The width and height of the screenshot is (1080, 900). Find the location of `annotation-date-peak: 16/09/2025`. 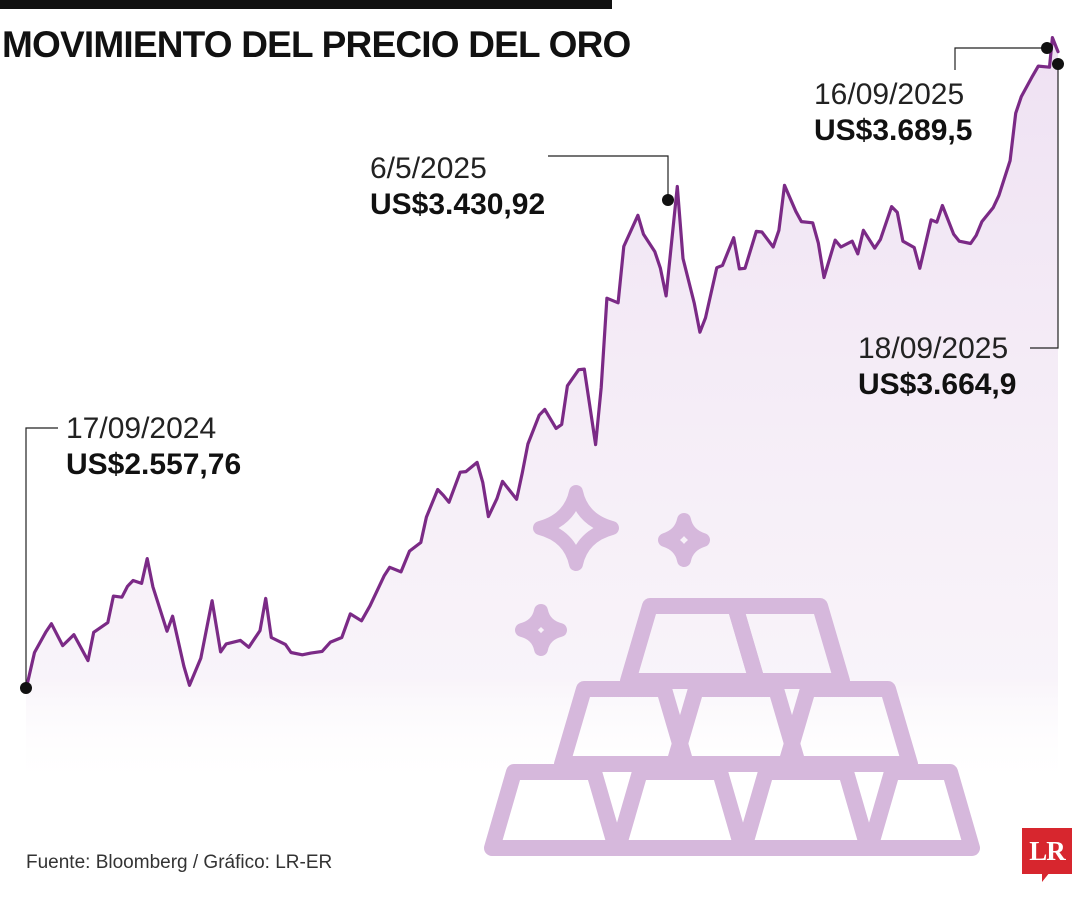

annotation-date-peak: 16/09/2025 is located at coordinates (889, 94).